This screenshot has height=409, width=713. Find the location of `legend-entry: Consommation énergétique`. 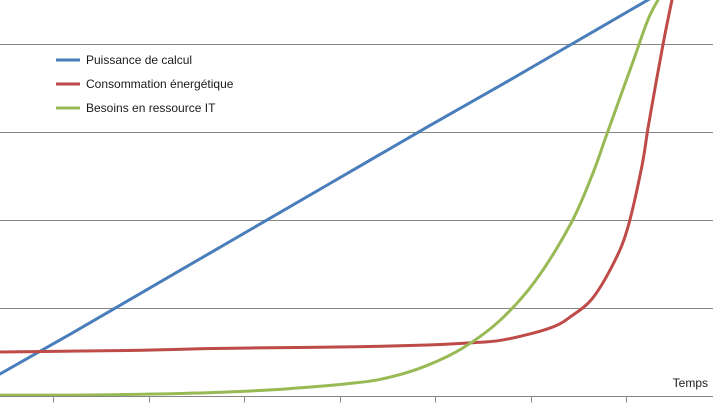

legend-entry: Consommation énergétique is located at coordinates (145, 84).